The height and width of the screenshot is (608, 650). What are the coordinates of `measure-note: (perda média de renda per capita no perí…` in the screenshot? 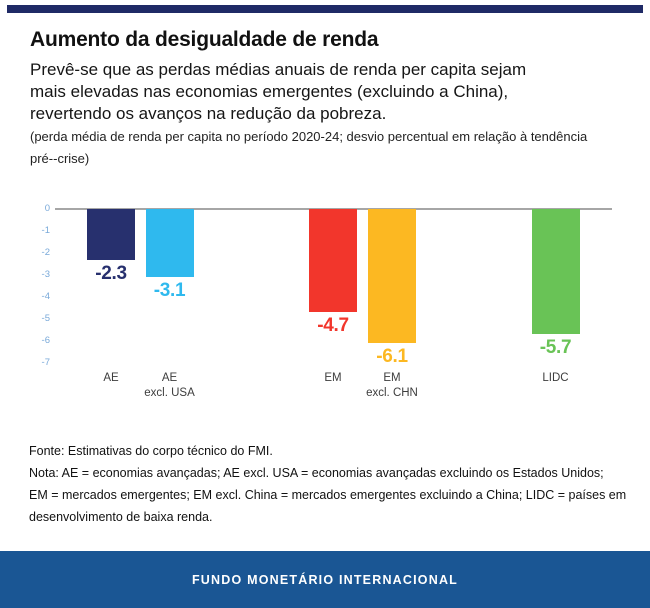 It's located at (330, 148).